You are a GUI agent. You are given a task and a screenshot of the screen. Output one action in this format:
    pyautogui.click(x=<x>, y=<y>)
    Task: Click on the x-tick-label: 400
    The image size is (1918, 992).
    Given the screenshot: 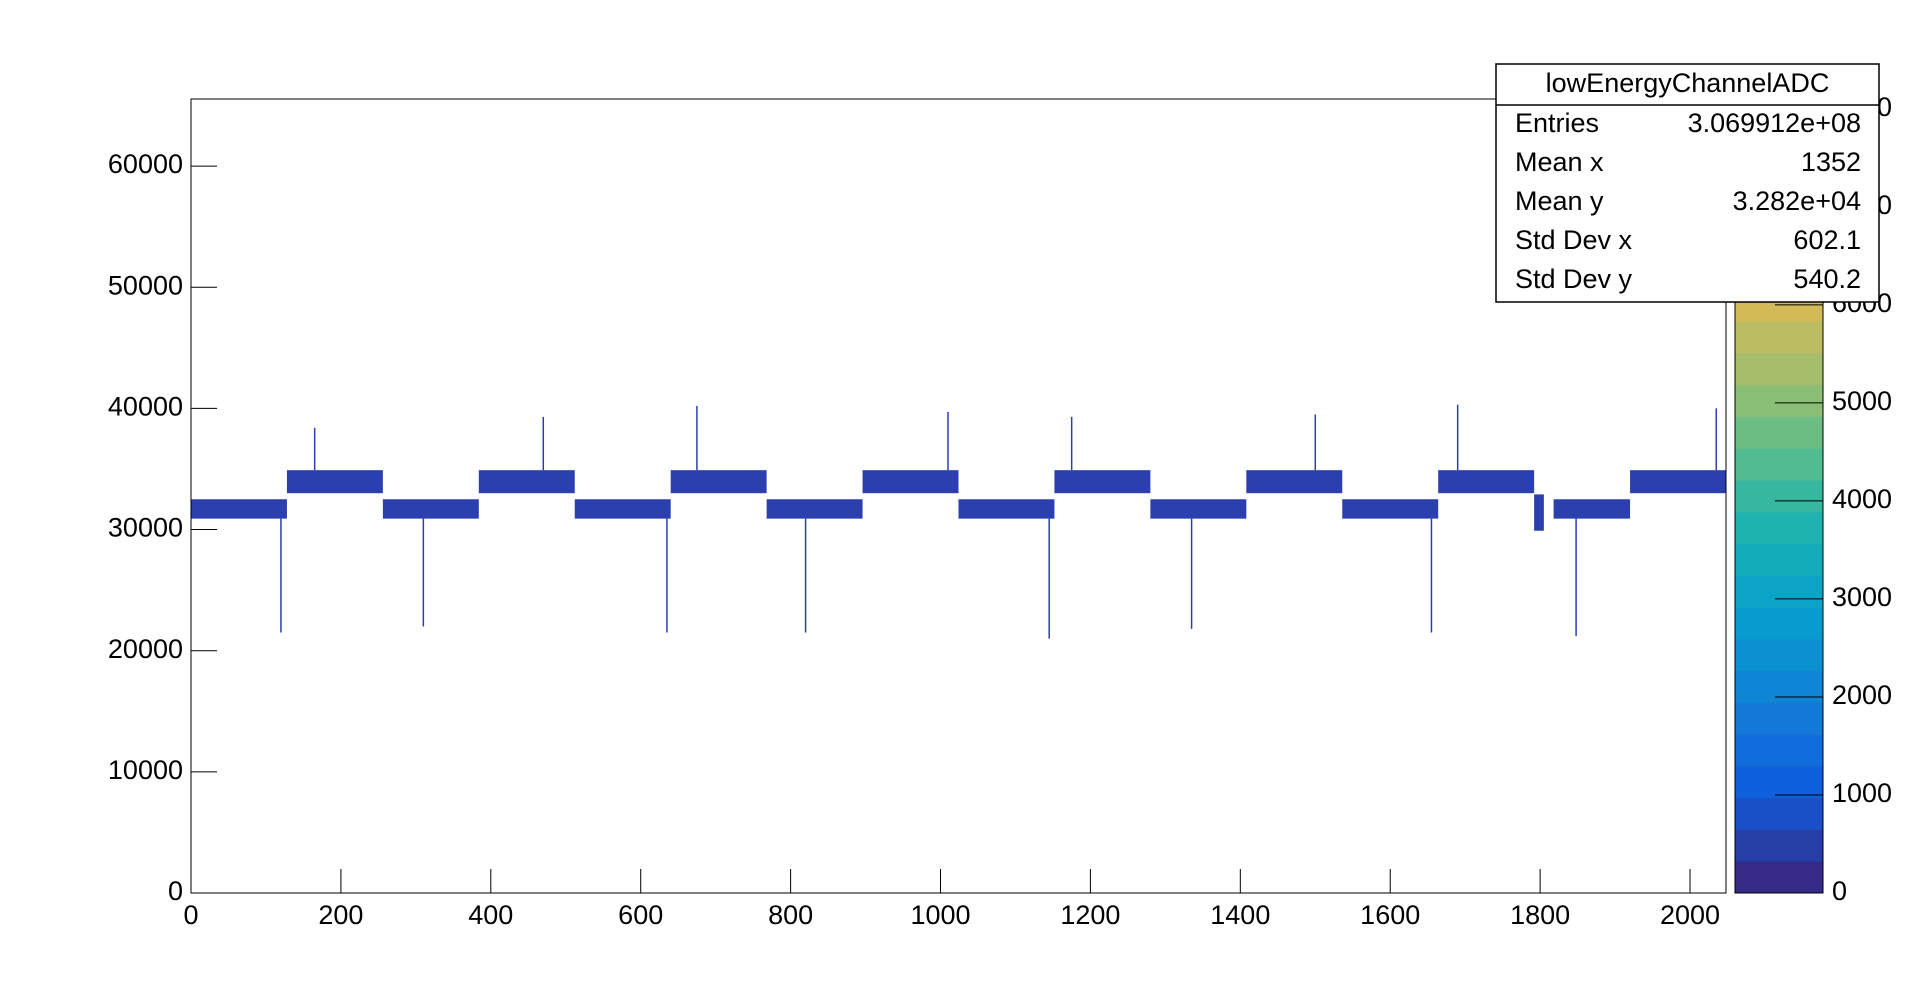 What is the action you would take?
    pyautogui.click(x=490, y=915)
    